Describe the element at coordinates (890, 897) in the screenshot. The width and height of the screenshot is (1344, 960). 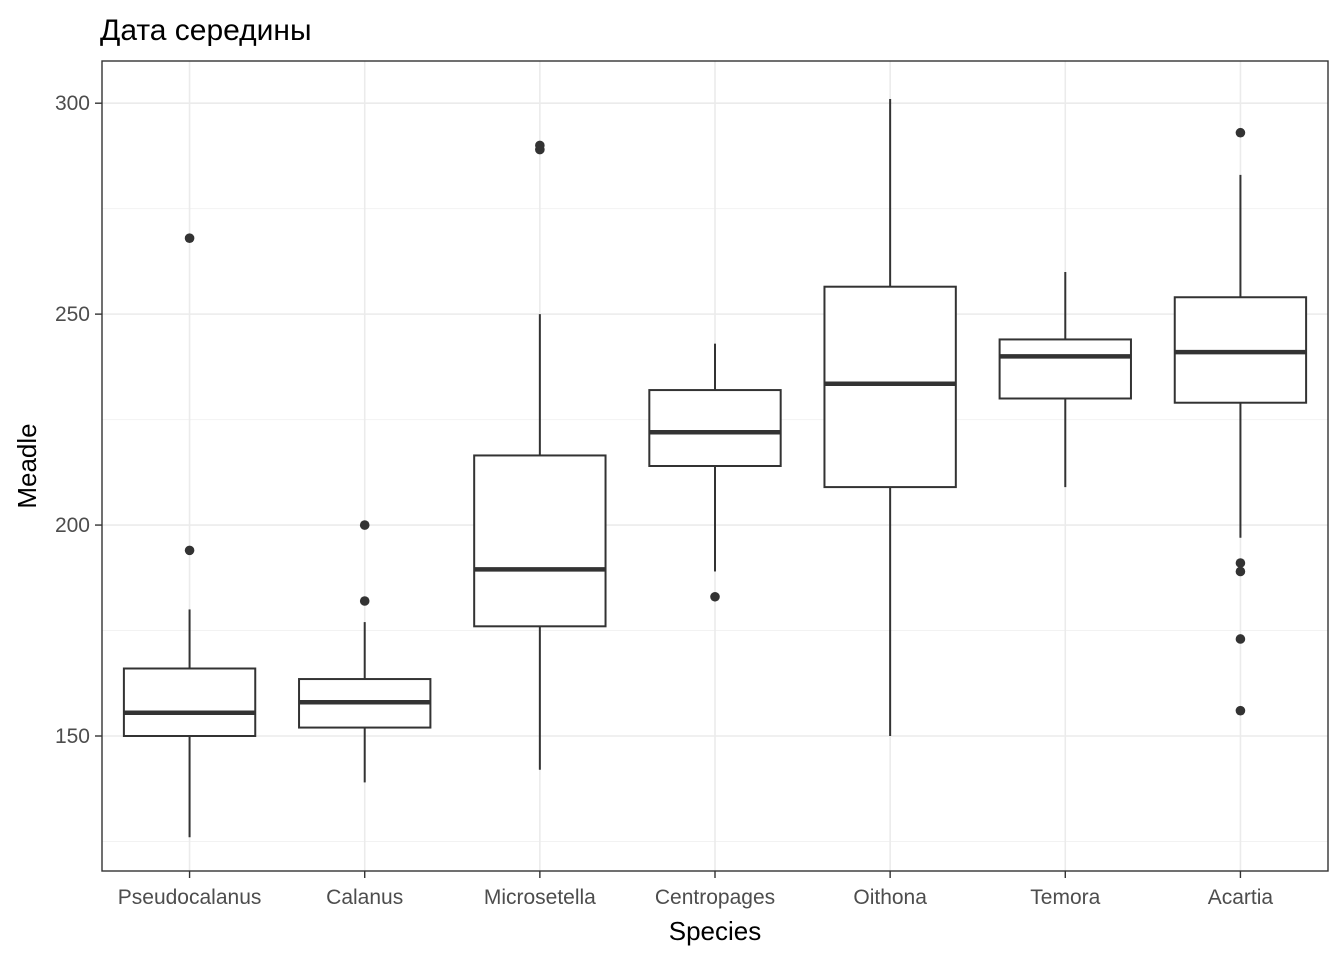
I see `x-tick-label: Oithona` at that location.